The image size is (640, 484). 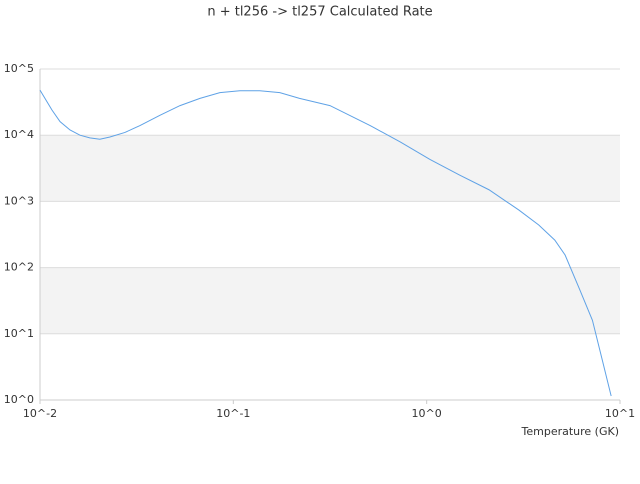 What do you see at coordinates (620, 413) in the screenshot?
I see `x-tick-label: 10^1` at bounding box center [620, 413].